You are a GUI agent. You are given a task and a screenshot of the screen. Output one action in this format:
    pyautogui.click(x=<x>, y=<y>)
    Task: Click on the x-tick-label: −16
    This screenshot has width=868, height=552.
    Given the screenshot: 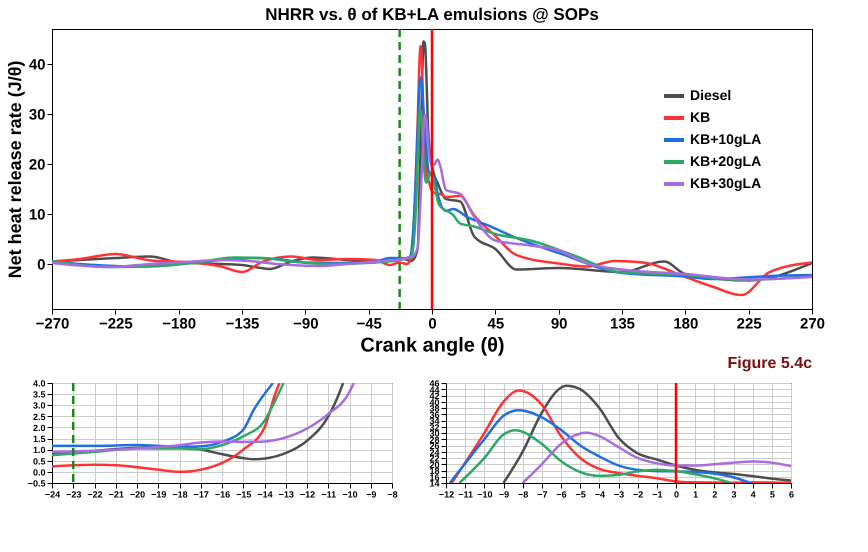 What is the action you would take?
    pyautogui.click(x=222, y=495)
    